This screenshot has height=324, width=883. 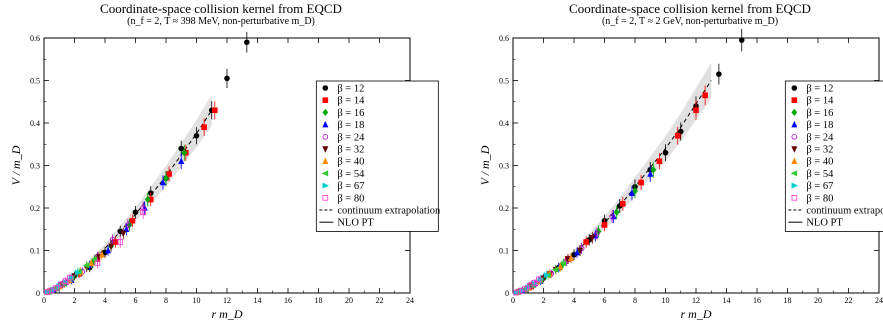 I want to click on y-tick-label: 0.1, so click(x=504, y=251).